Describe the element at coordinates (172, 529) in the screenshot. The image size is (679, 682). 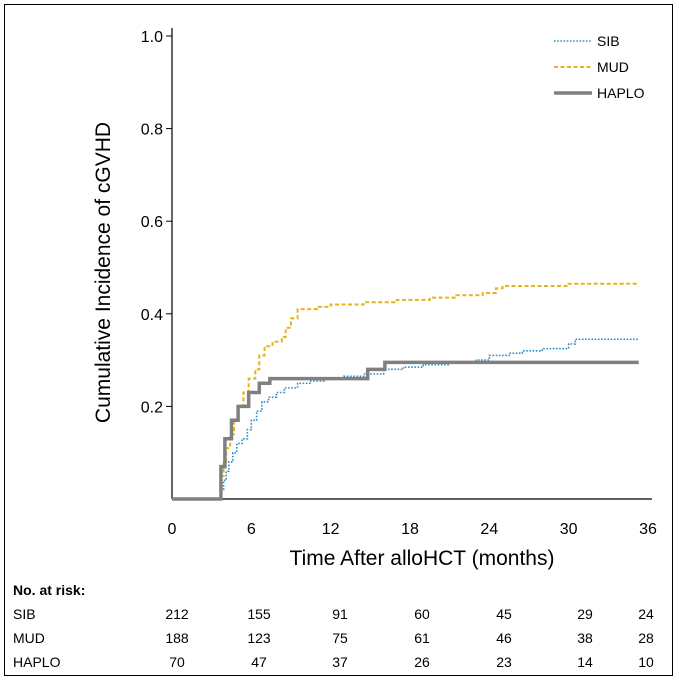
I see `x-tick-label: 0` at that location.